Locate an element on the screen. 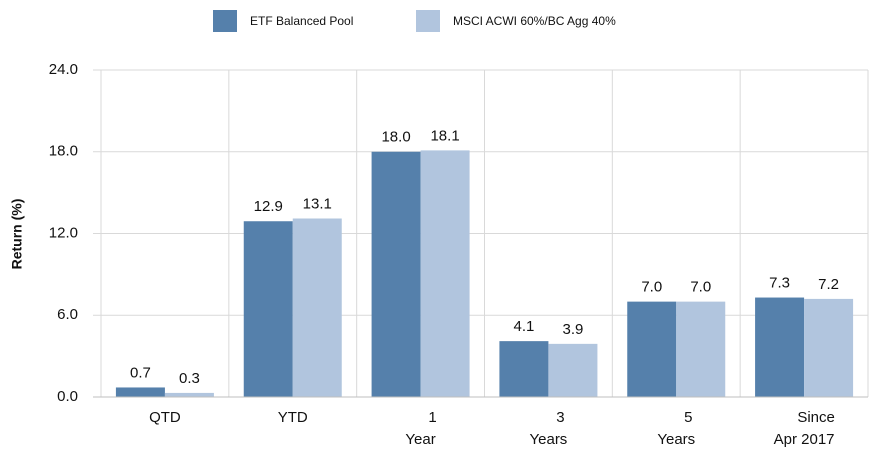  legend-text: MSCI ACWI 60%/BC Agg 40% is located at coordinates (534, 21).